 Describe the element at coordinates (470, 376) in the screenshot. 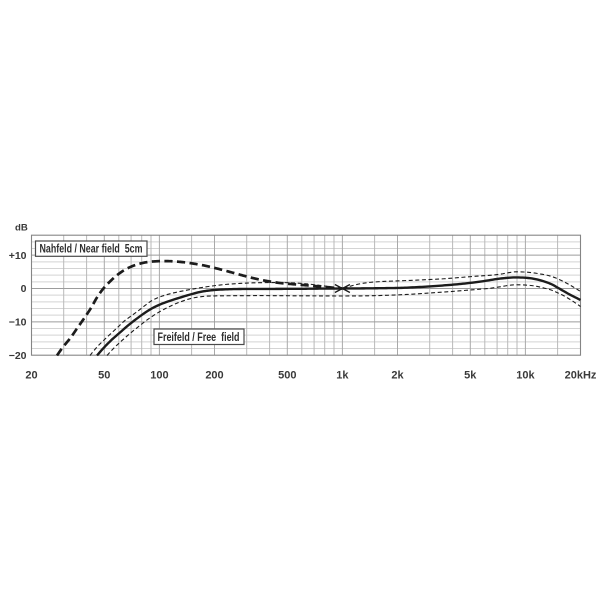

I see `svg-text: 5k` at that location.